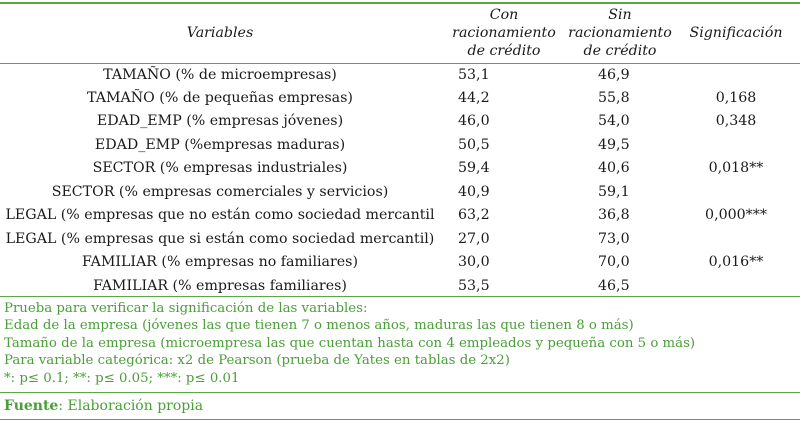  Describe the element at coordinates (474, 285) in the screenshot. I see `cell-con: 53,5` at that location.